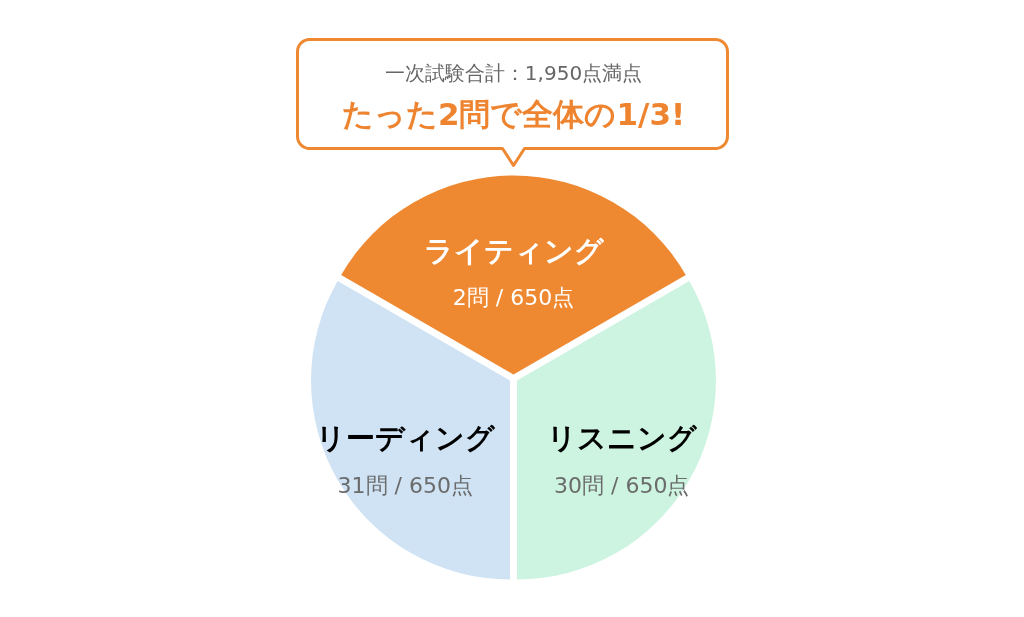  Describe the element at coordinates (514, 250) in the screenshot. I see `slice-label: ライティング` at that location.